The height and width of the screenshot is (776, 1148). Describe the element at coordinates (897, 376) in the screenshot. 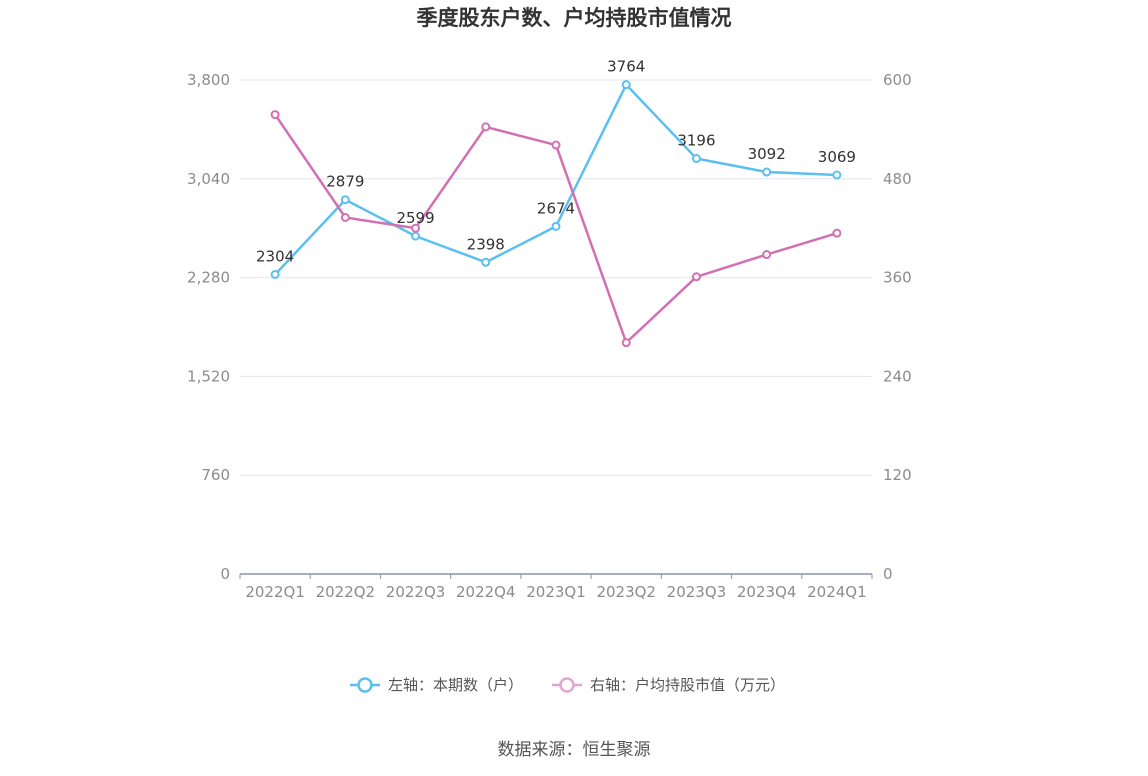

I see `y-right-tick-label: 240` at that location.